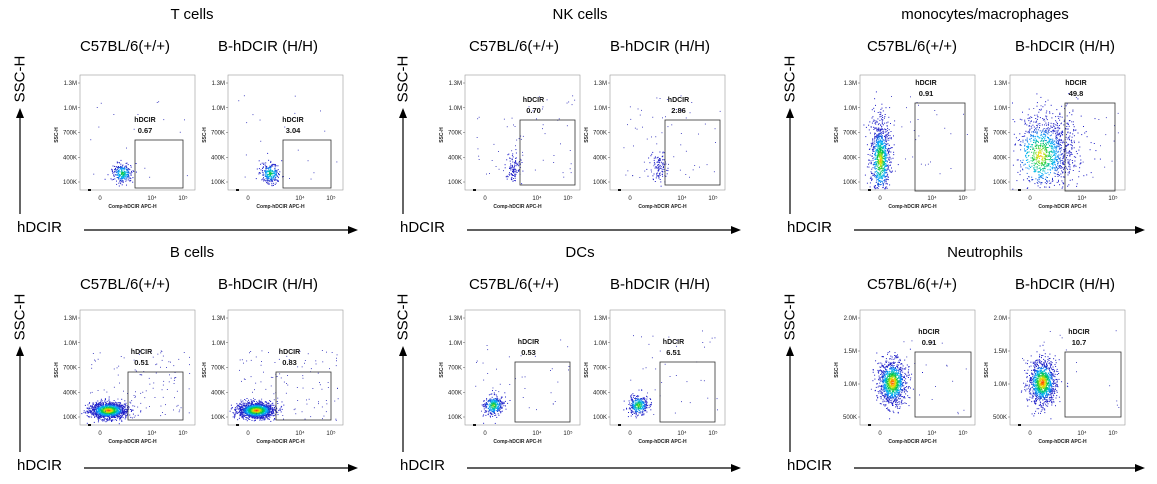 This screenshot has width=1157, height=484. I want to click on y-tick-label: 1.5M, so click(850, 352).